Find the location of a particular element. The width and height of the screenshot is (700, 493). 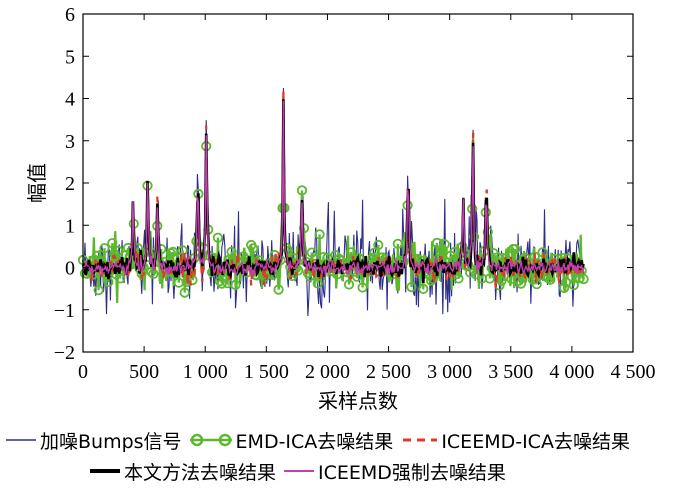

legend-swatch-iceemd-forced is located at coordinates (299, 471).